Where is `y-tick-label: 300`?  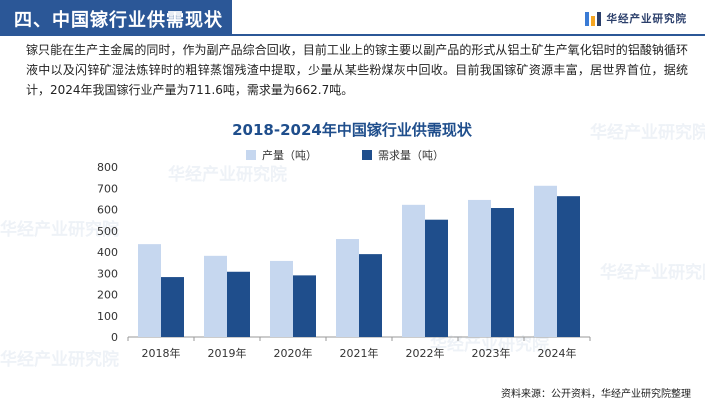 y-tick-label: 300 is located at coordinates (107, 273).